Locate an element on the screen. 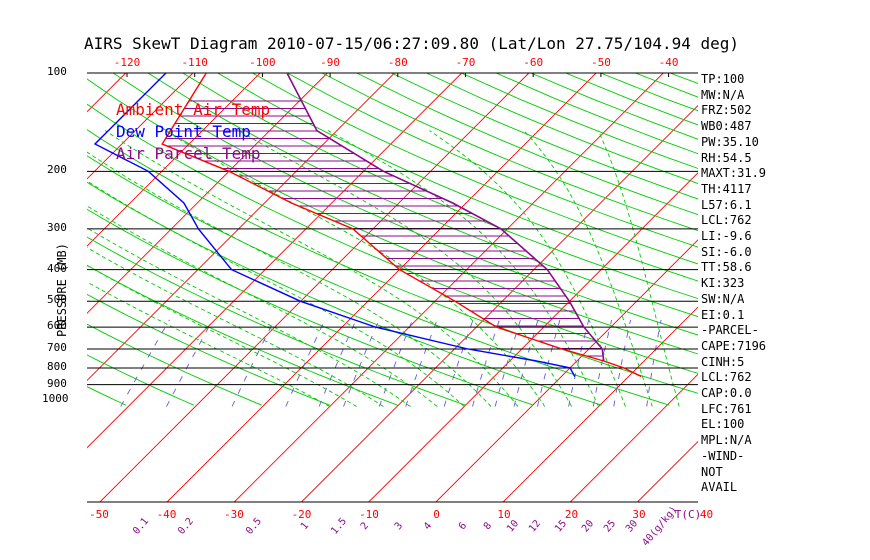  top-temp-label: -70 is located at coordinates (466, 62).